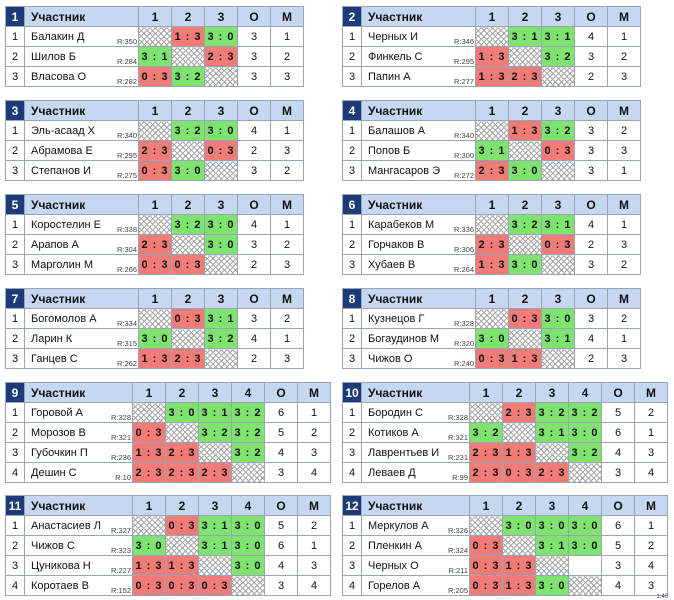  Describe the element at coordinates (396, 244) in the screenshot. I see `participant-name-text: Горчаков В` at that location.